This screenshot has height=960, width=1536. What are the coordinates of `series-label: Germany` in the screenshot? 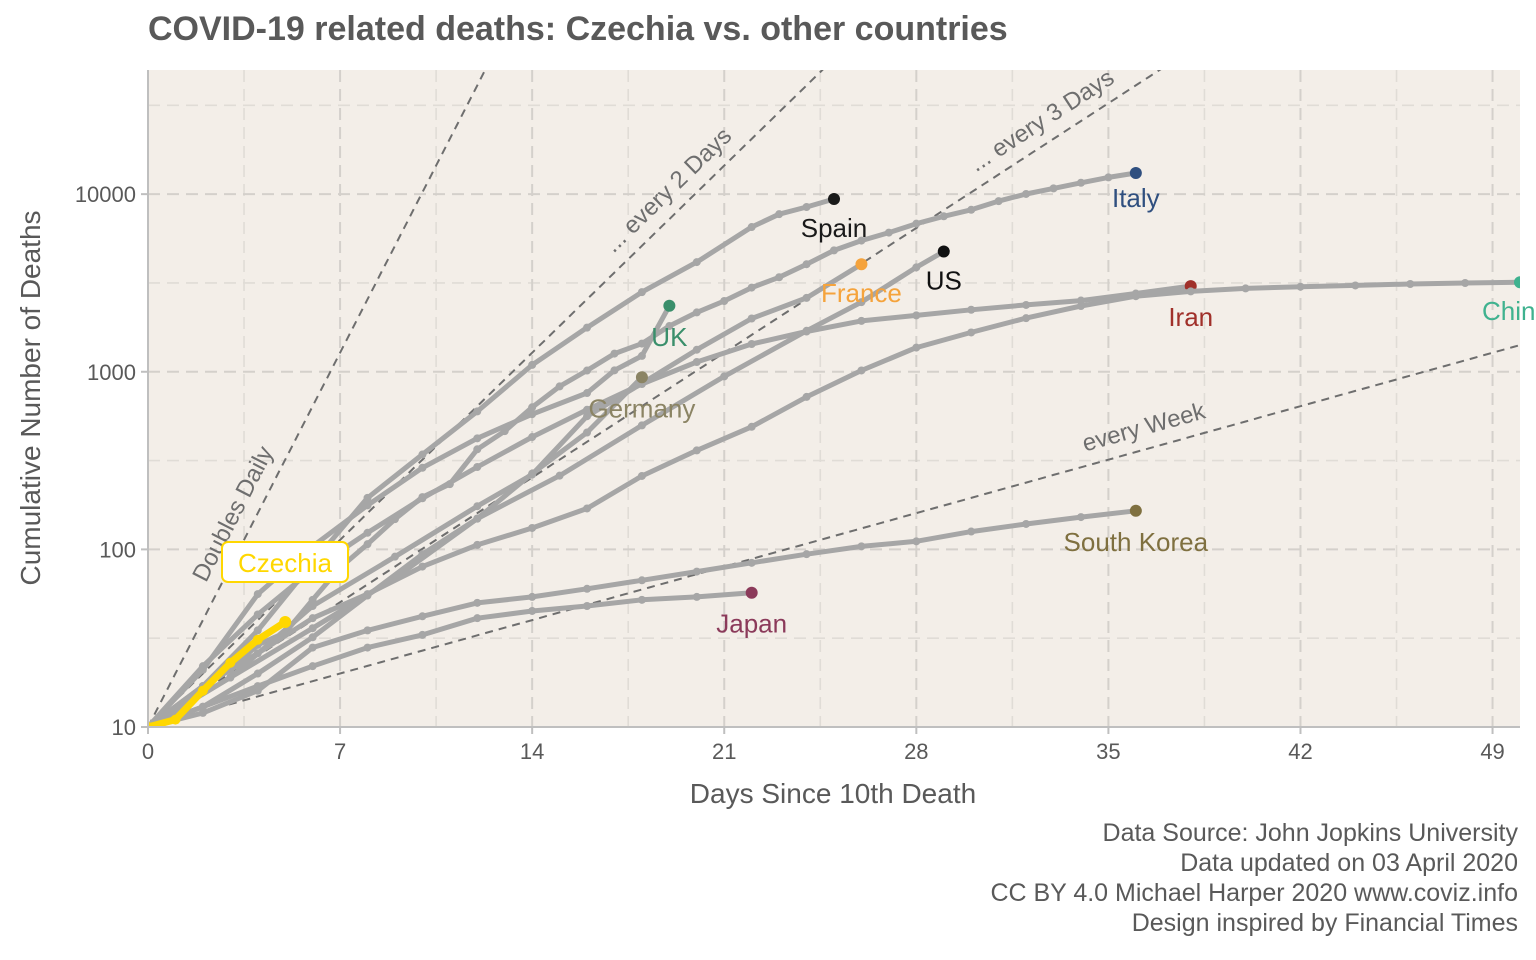 It's located at (641, 408).